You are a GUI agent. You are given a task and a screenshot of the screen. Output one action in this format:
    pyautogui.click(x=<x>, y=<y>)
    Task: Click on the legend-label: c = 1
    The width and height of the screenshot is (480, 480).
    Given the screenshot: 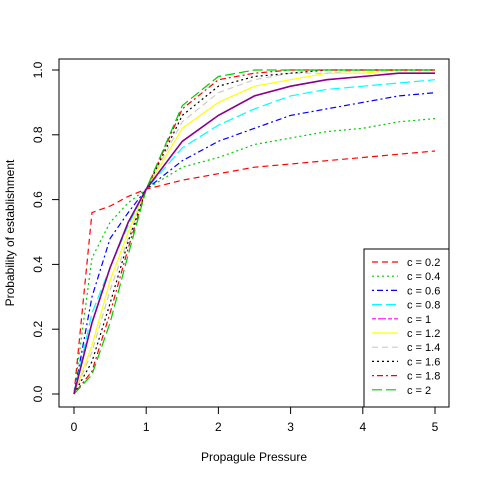 What is the action you would take?
    pyautogui.click(x=419, y=320)
    